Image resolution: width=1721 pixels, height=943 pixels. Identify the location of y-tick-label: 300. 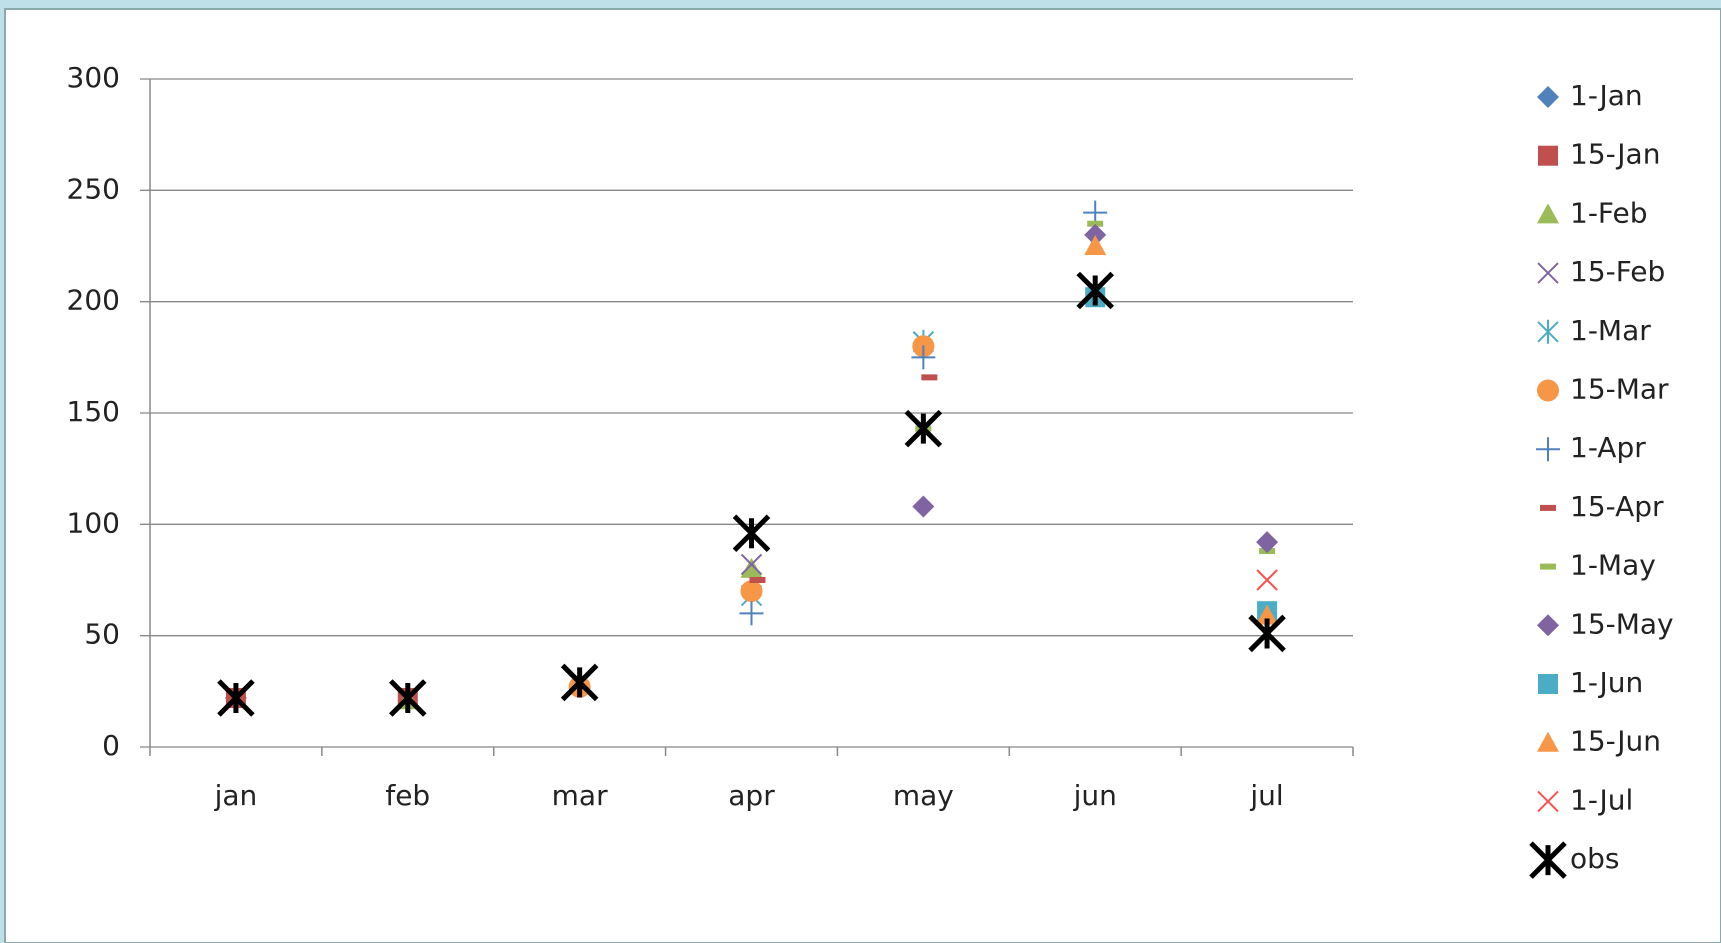
(93, 77).